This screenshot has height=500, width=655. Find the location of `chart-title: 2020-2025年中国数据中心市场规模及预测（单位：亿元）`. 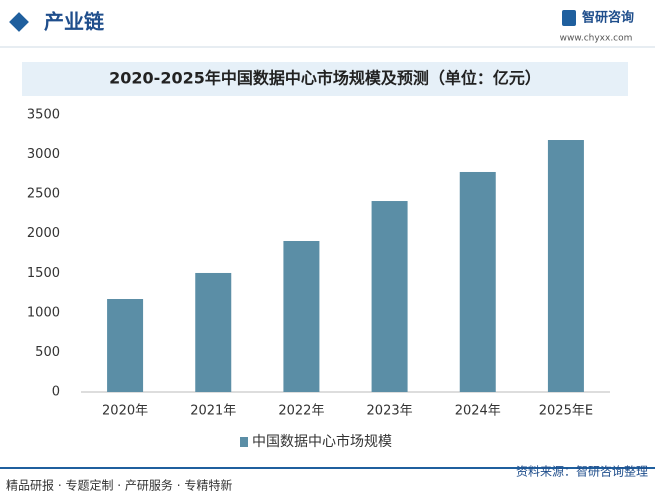

chart-title: 2020-2025年中国数据中心市场规模及预测（单位：亿元） is located at coordinates (325, 78).